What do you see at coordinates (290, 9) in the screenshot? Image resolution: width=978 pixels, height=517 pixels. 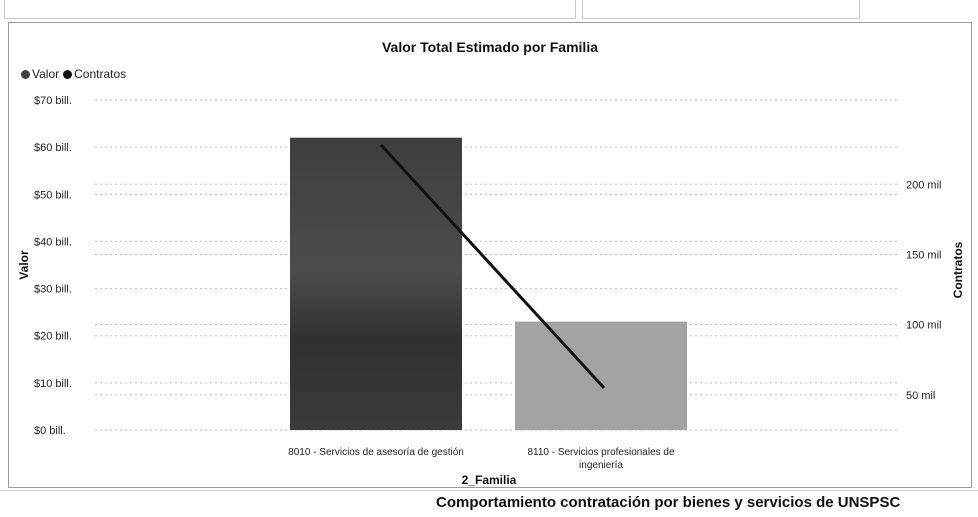 I see `top-panel-left` at bounding box center [290, 9].